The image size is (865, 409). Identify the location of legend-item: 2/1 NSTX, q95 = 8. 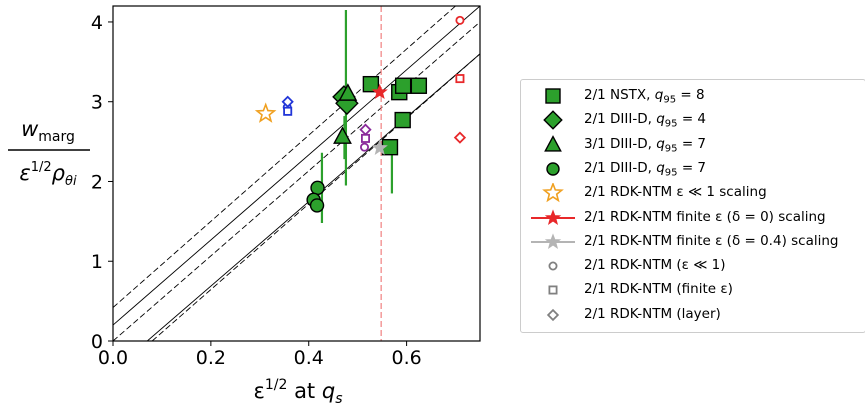
(693, 96).